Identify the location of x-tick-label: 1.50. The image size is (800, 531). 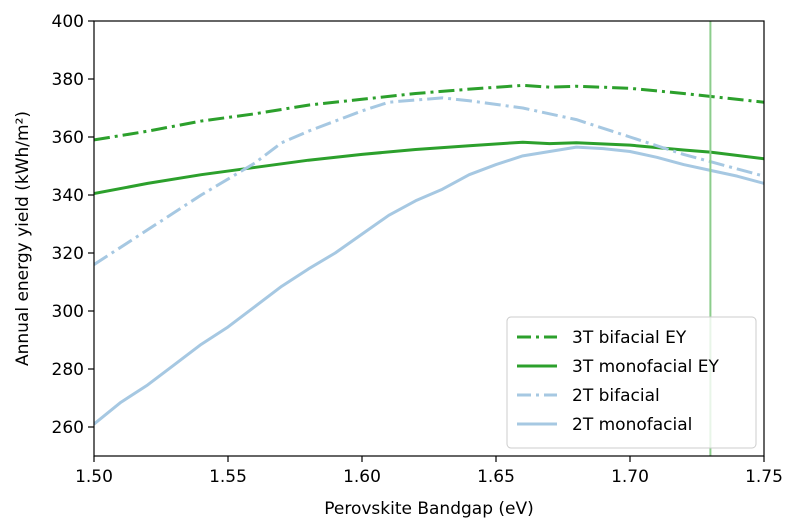
(94, 477).